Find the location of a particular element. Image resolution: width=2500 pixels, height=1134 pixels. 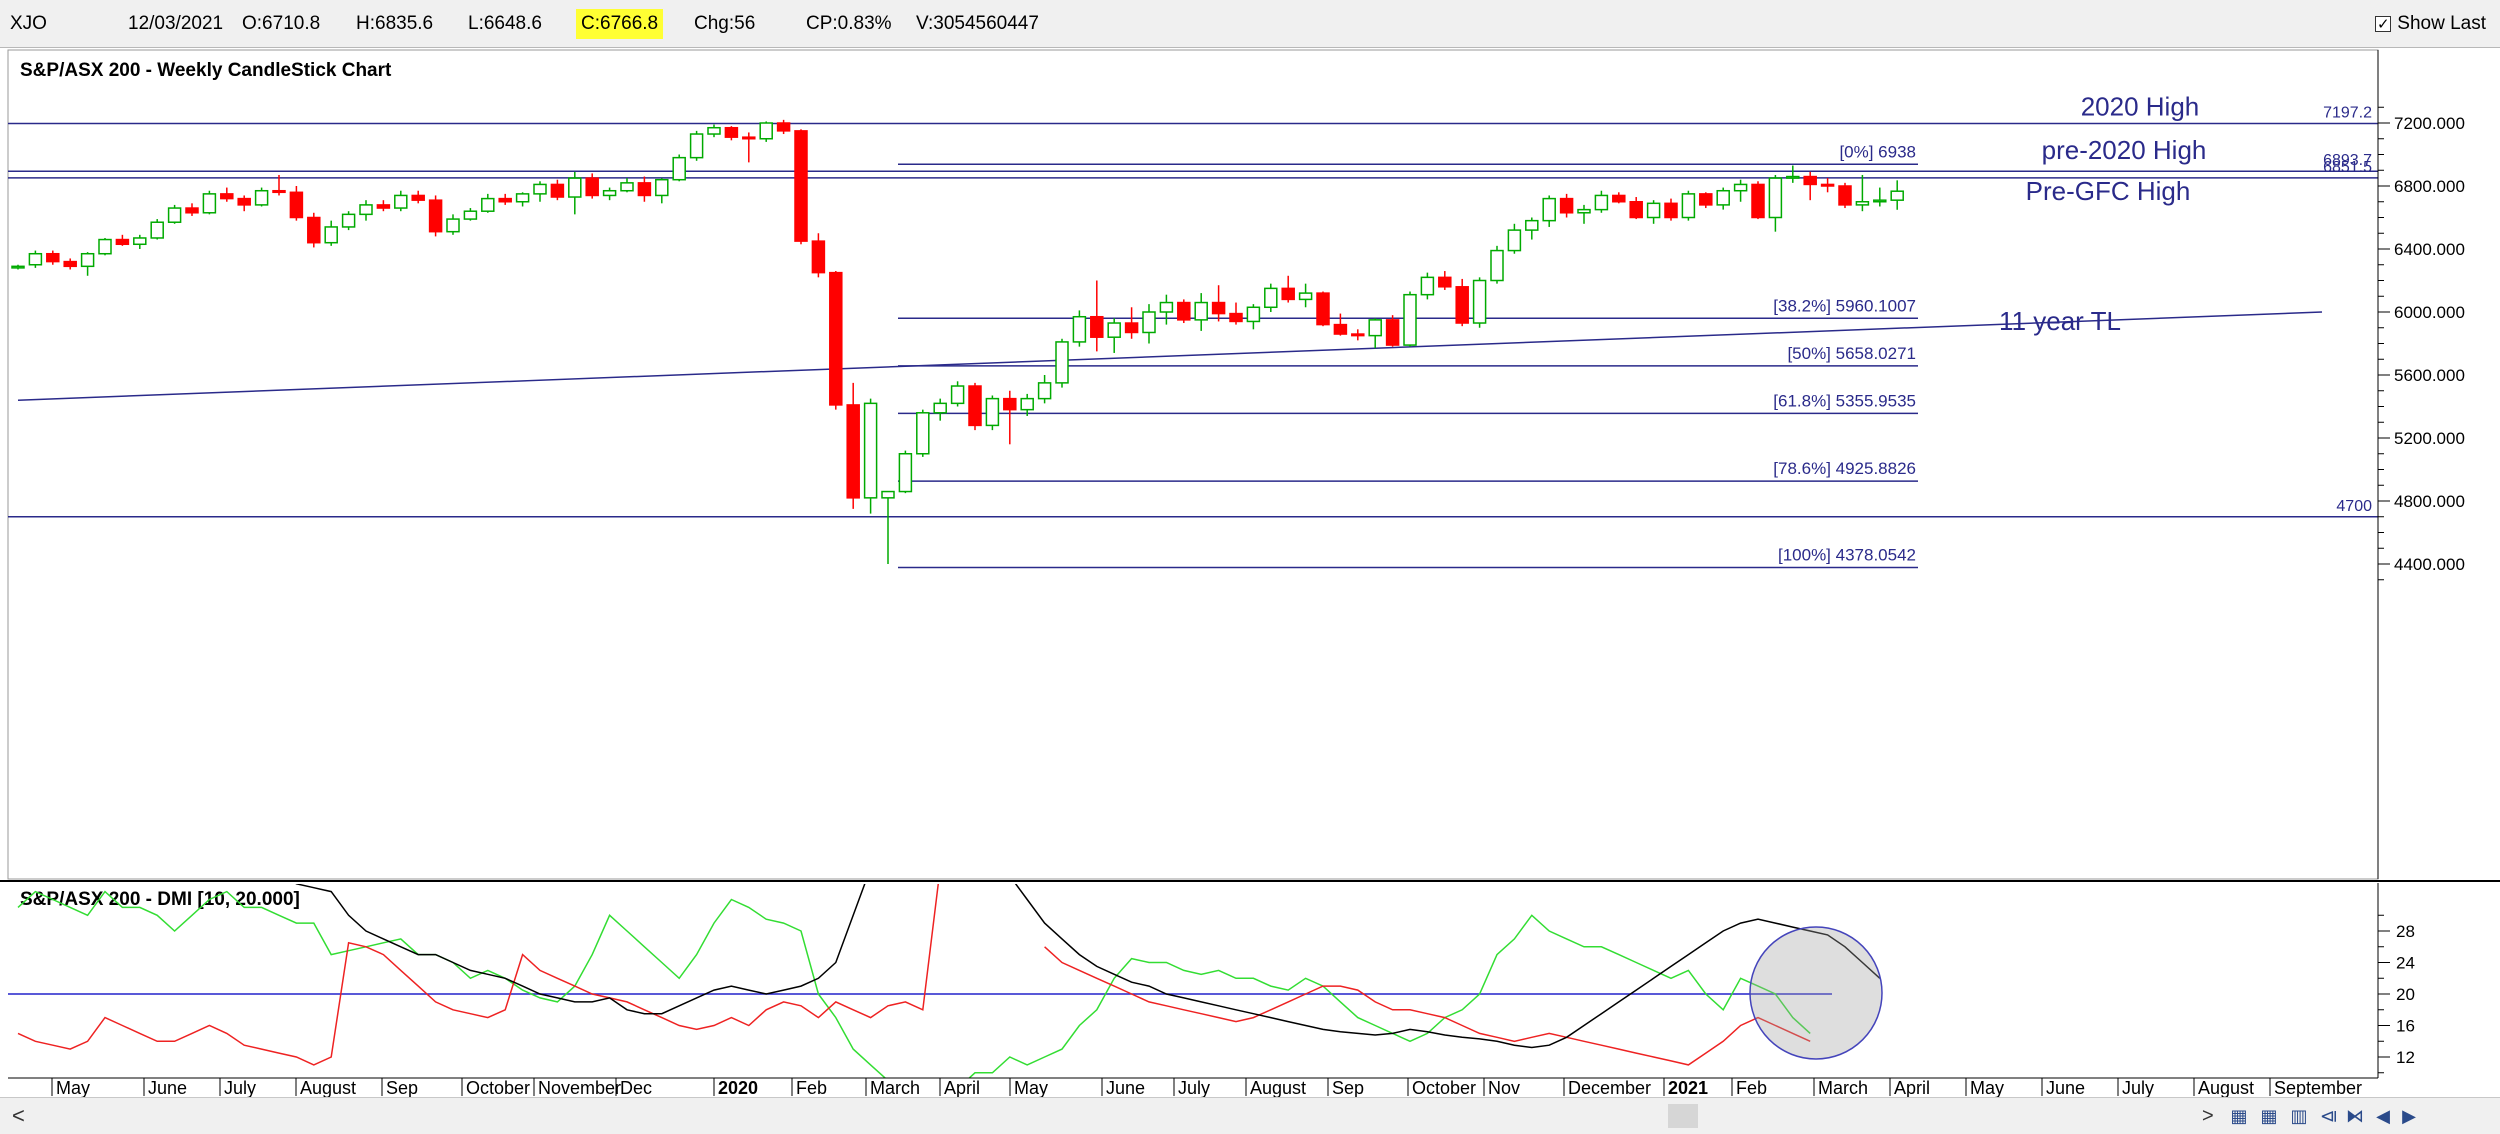

level-name-label: pre-2020 High is located at coordinates (2124, 150).